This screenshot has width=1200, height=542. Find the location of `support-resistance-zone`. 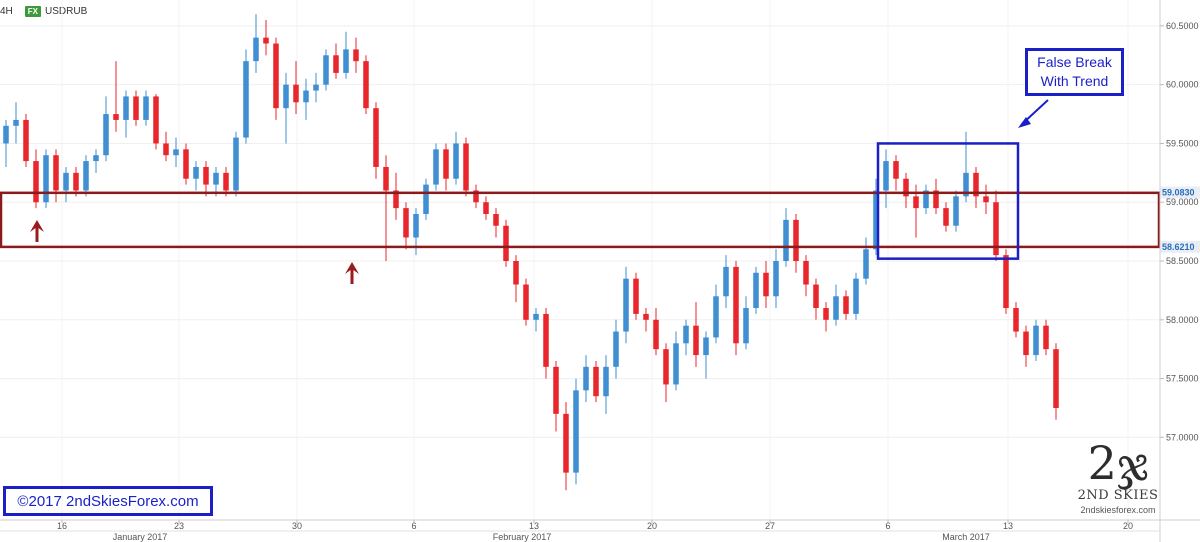

support-resistance-zone is located at coordinates (580, 220).